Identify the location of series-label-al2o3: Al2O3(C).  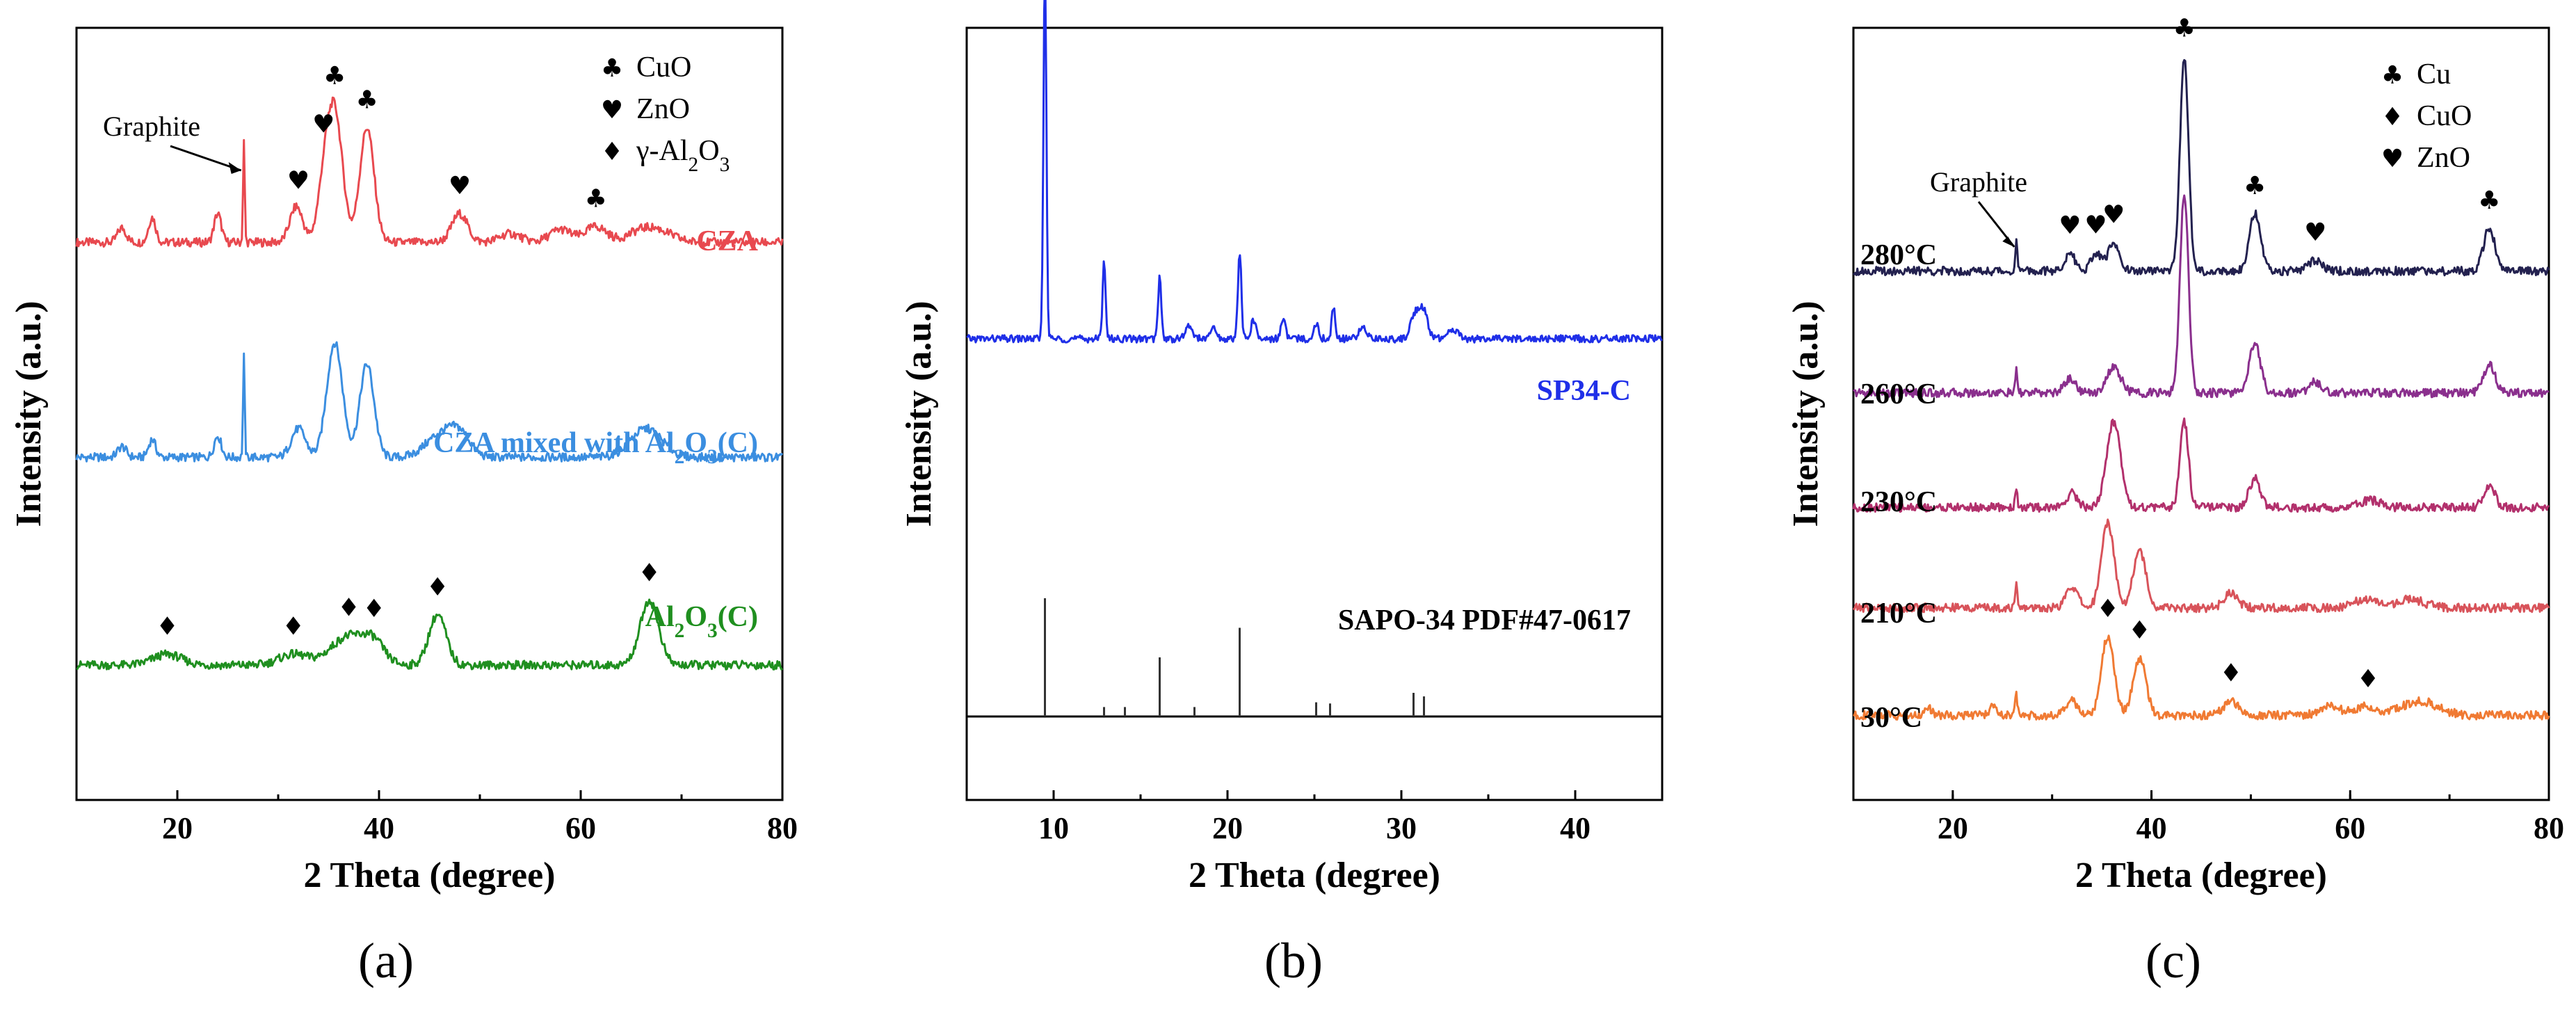
(702, 621).